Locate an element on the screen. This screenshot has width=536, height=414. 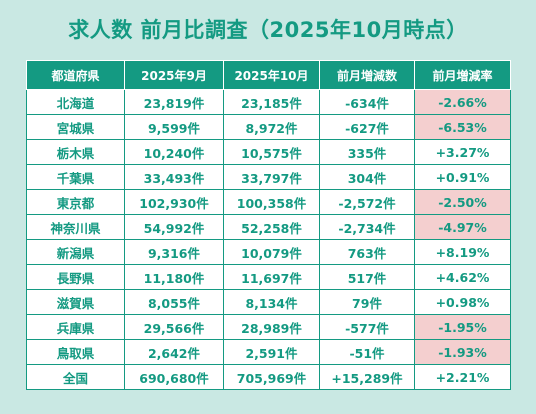
cell-diff: -634件 is located at coordinates (367, 102).